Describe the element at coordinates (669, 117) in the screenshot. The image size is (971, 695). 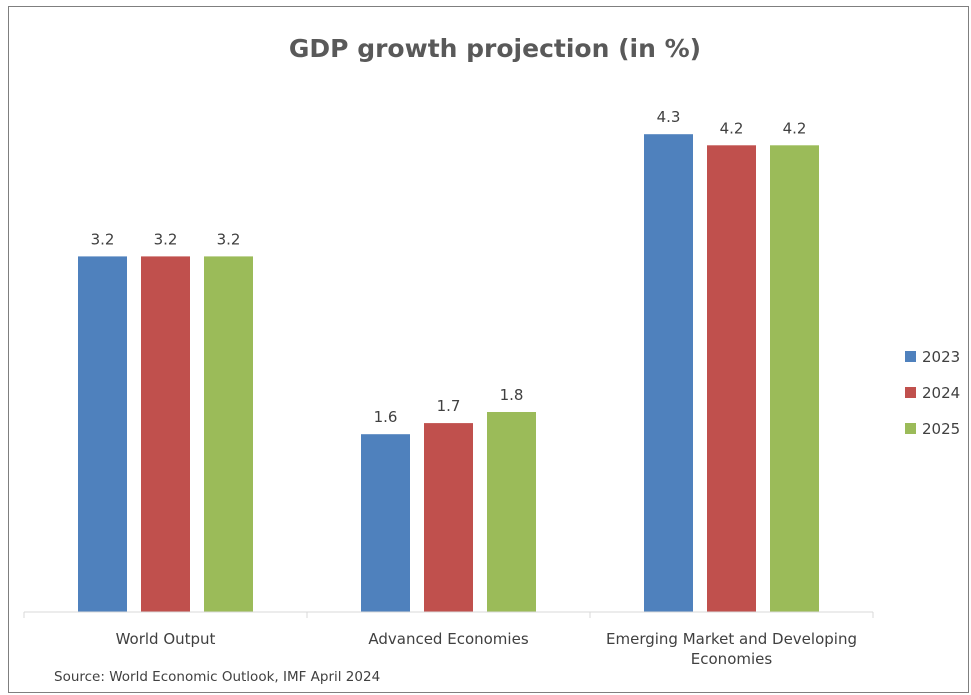
I see `data-label-2023-2: 4.3` at that location.